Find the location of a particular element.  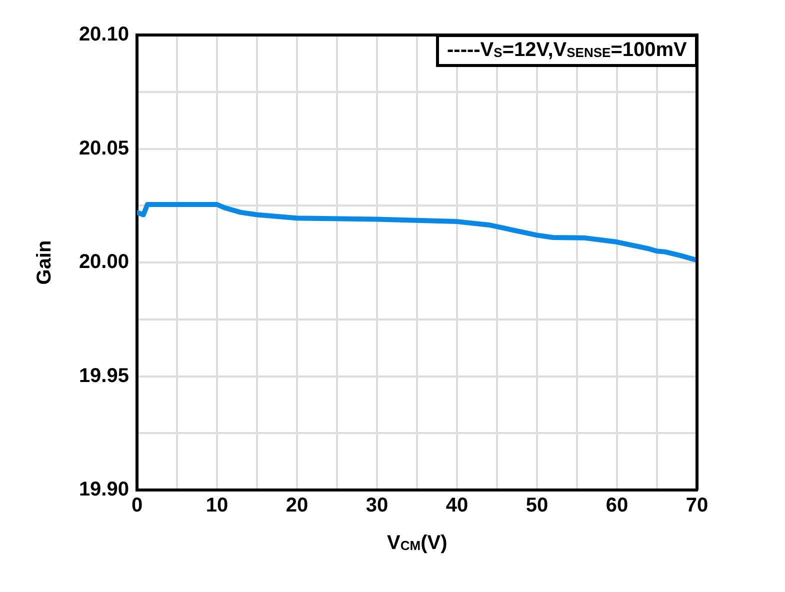

x-tick-label: 10 is located at coordinates (217, 505).